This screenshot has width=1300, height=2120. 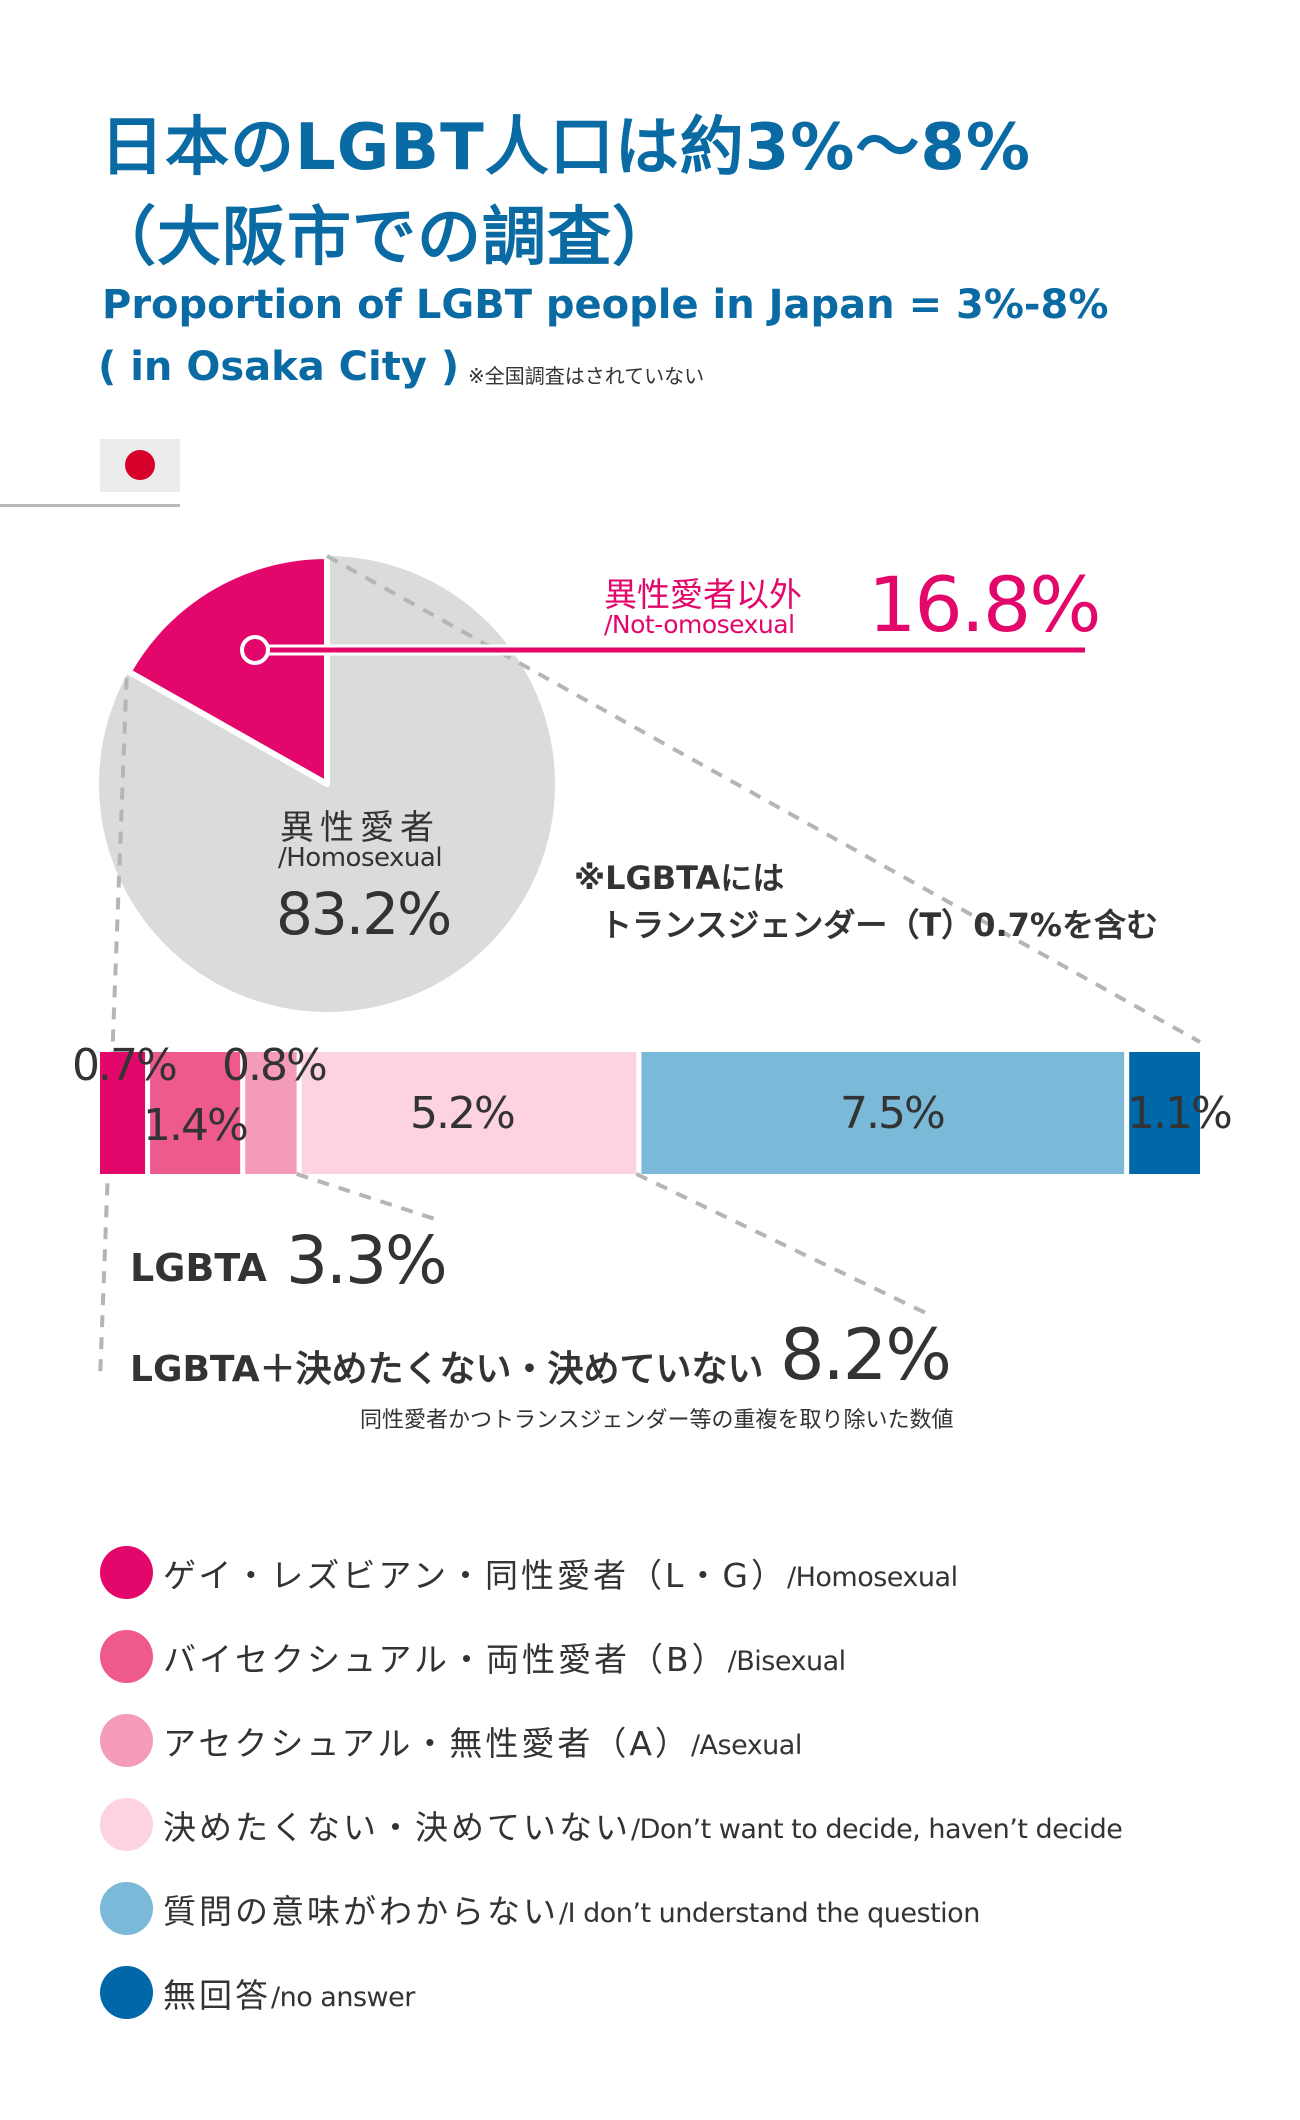 What do you see at coordinates (566, 148) in the screenshot?
I see `page-title-line1: 日本のLGBT人口は約3%〜8%` at bounding box center [566, 148].